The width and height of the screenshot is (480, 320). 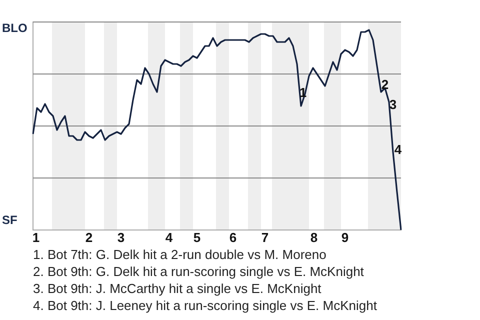 What do you see at coordinates (314, 237) in the screenshot?
I see `annotation: 8` at bounding box center [314, 237].